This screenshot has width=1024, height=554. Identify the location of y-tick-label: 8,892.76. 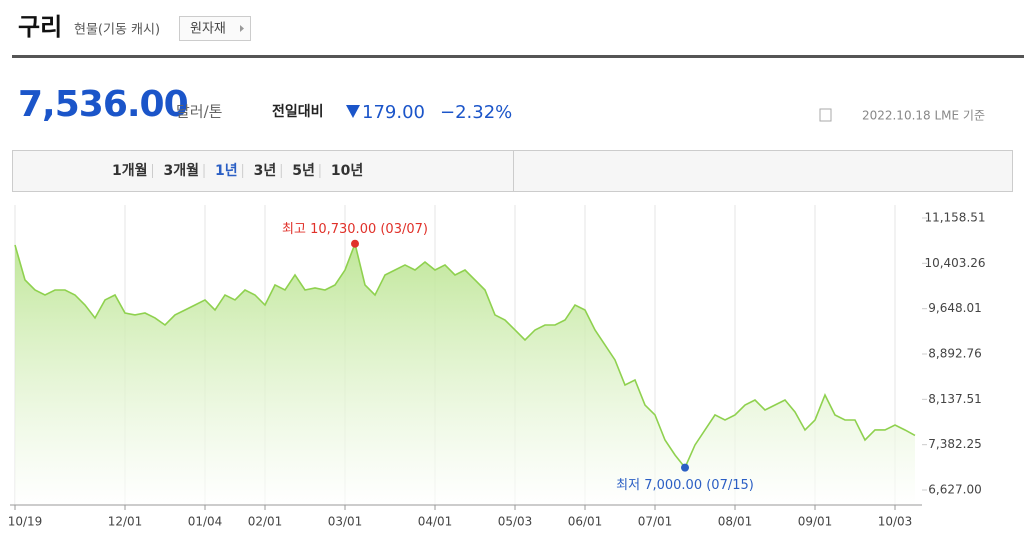
(954, 353).